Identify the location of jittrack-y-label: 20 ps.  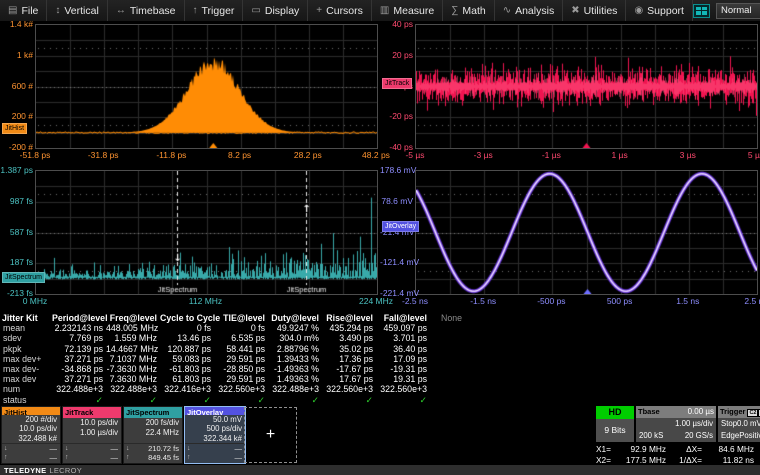
(402, 54).